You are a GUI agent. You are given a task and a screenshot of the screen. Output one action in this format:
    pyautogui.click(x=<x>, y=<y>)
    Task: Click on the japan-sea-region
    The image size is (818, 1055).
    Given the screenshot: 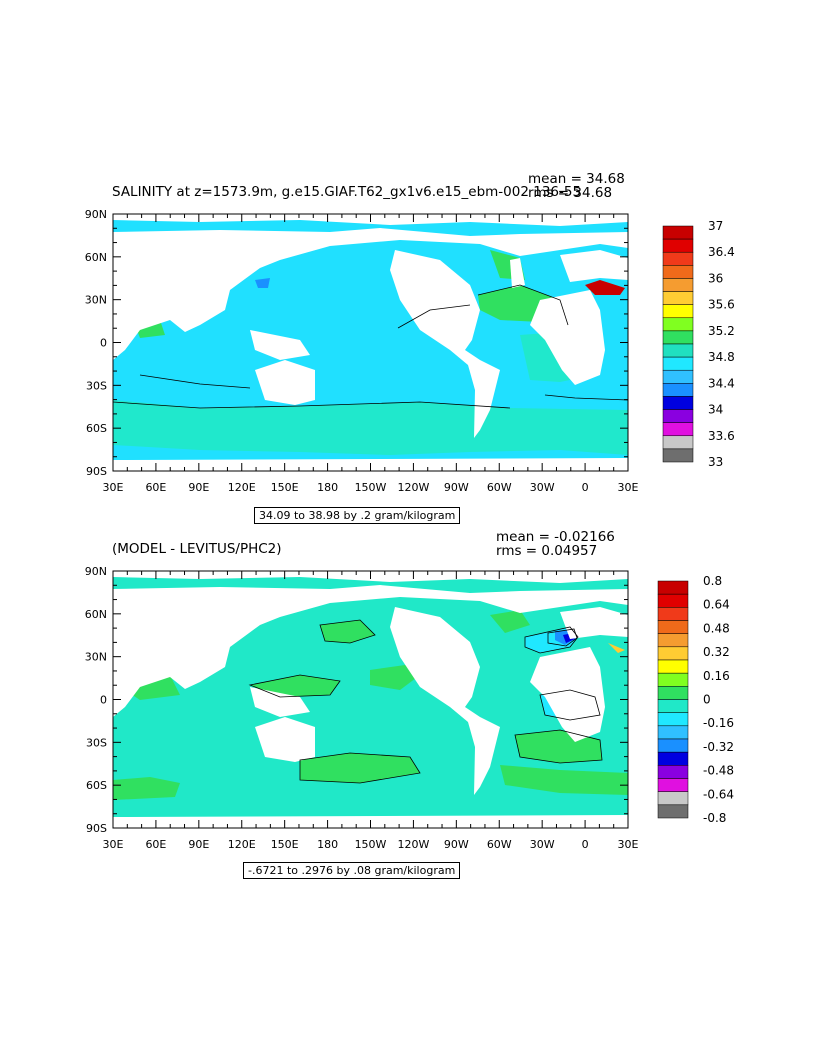 What is the action you would take?
    pyautogui.click(x=262, y=283)
    